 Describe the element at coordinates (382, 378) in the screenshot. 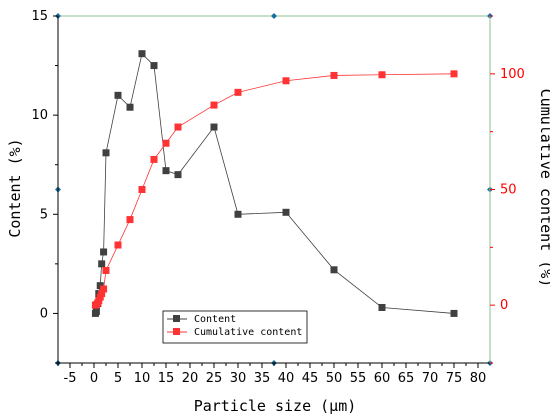

I see `x-tick-label-13: 60` at that location.